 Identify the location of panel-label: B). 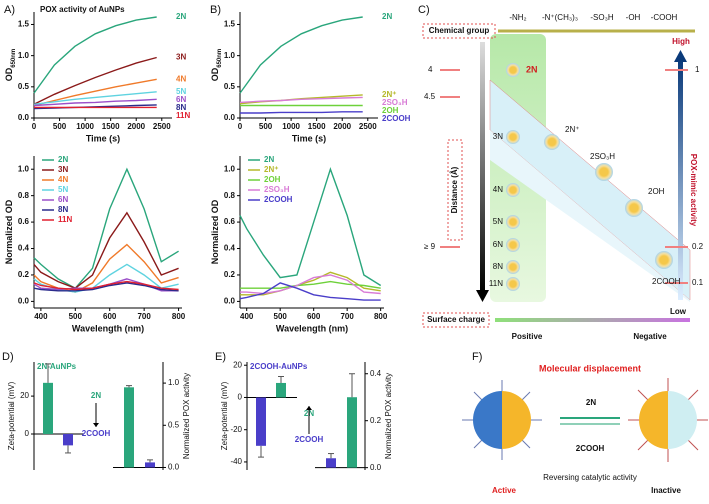
(215, 10).